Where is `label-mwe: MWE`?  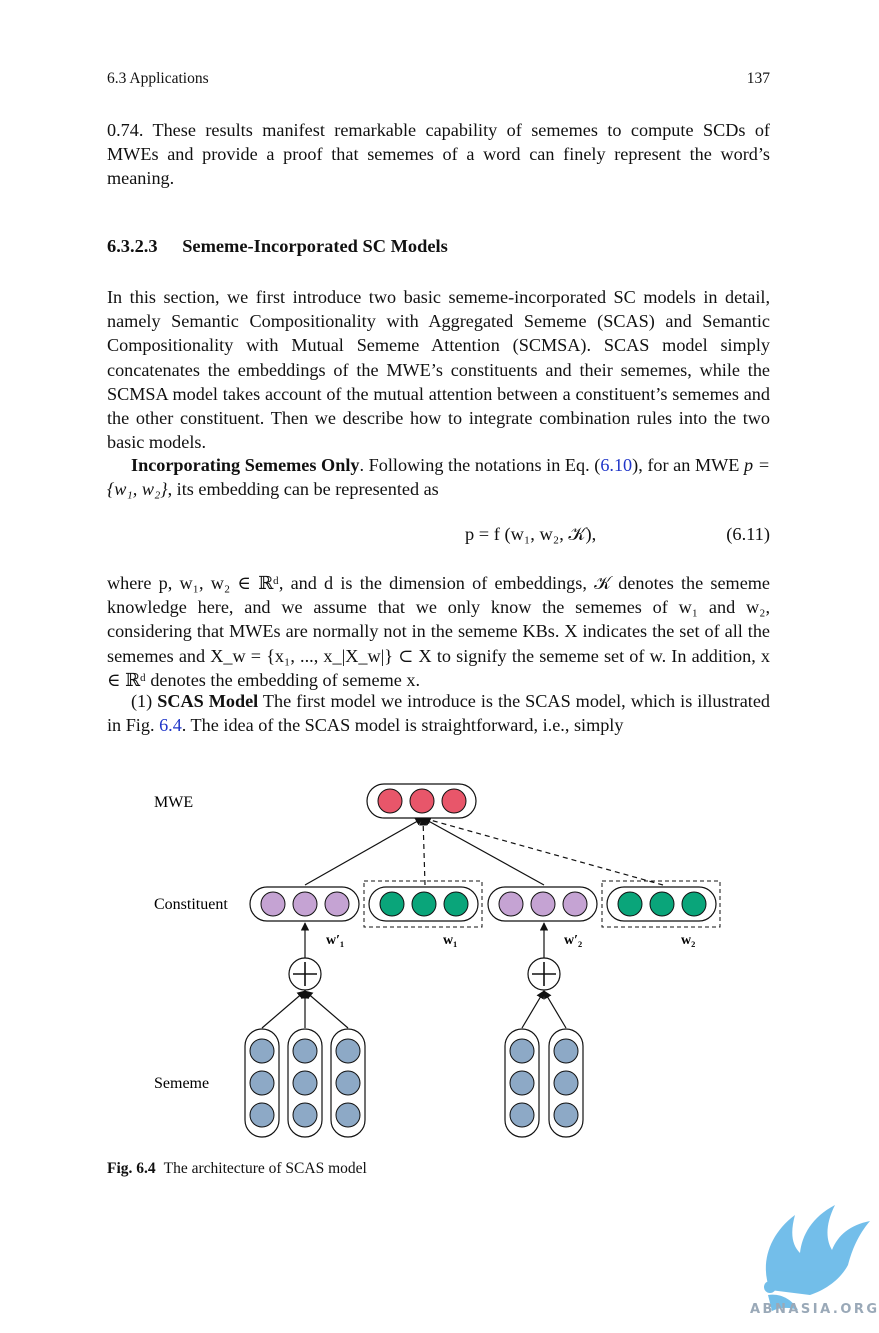 label-mwe: MWE is located at coordinates (173, 802).